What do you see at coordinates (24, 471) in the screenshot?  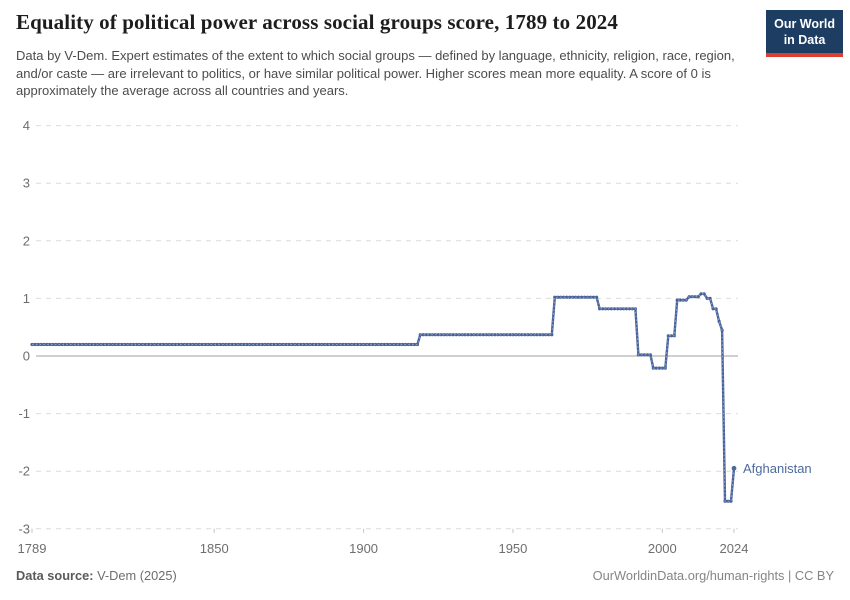 I see `y-axis-label: -2` at bounding box center [24, 471].